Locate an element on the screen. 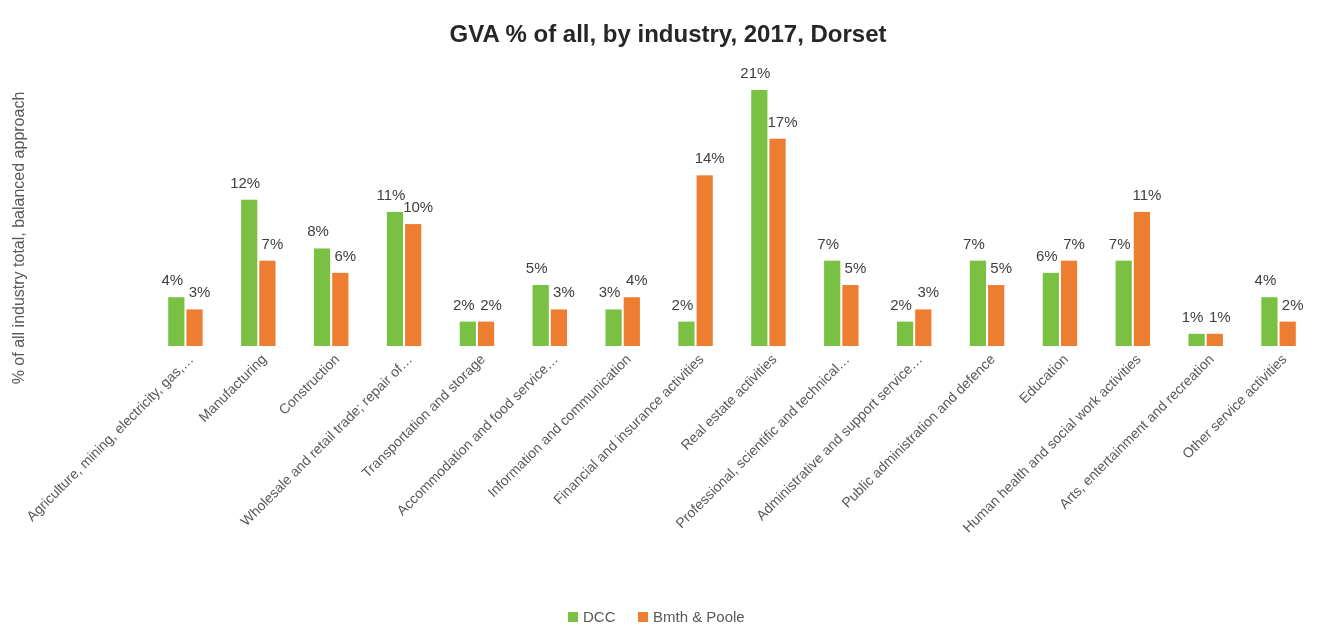 The image size is (1336, 636). chart-title: GVA % of all, by industry, 2017, Dorset is located at coordinates (668, 33).